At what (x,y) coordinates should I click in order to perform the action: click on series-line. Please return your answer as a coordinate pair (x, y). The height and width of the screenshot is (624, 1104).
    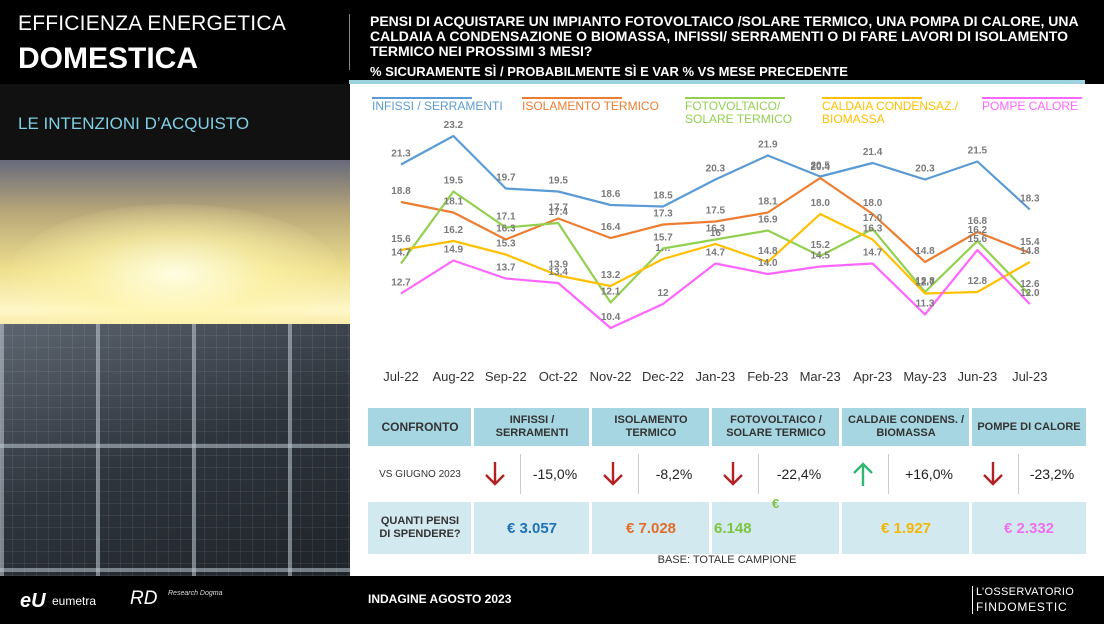
    Looking at the image, I should click on (715, 253).